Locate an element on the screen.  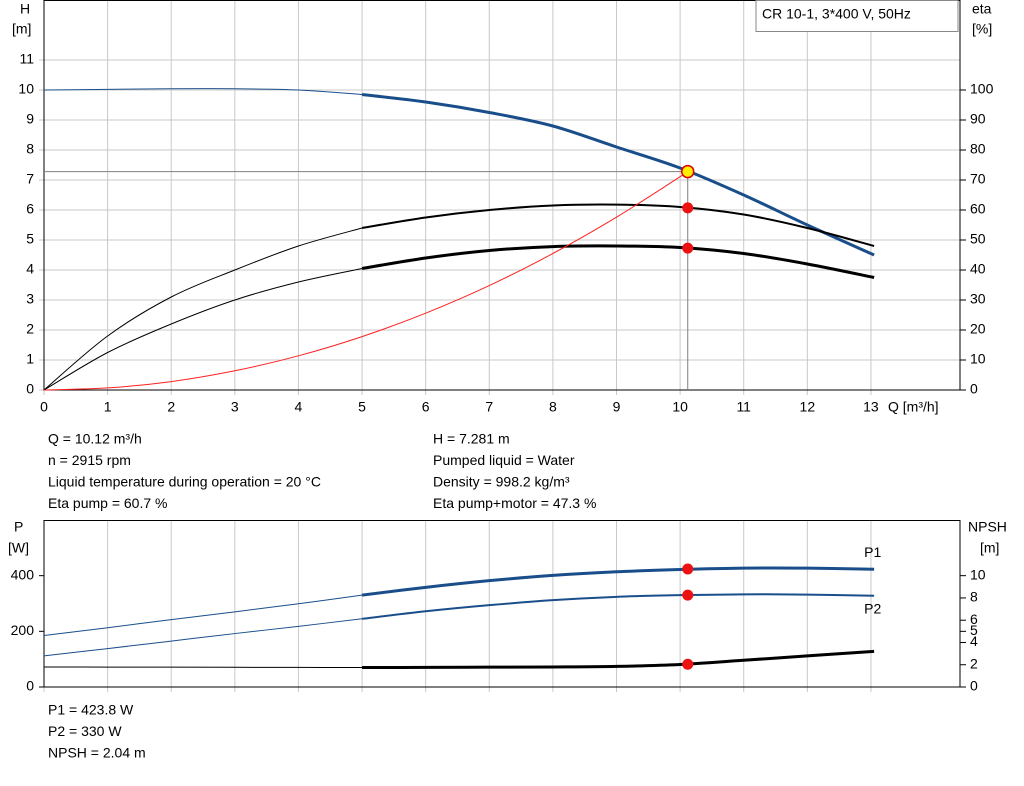
x-tick-label: 6 is located at coordinates (426, 407).